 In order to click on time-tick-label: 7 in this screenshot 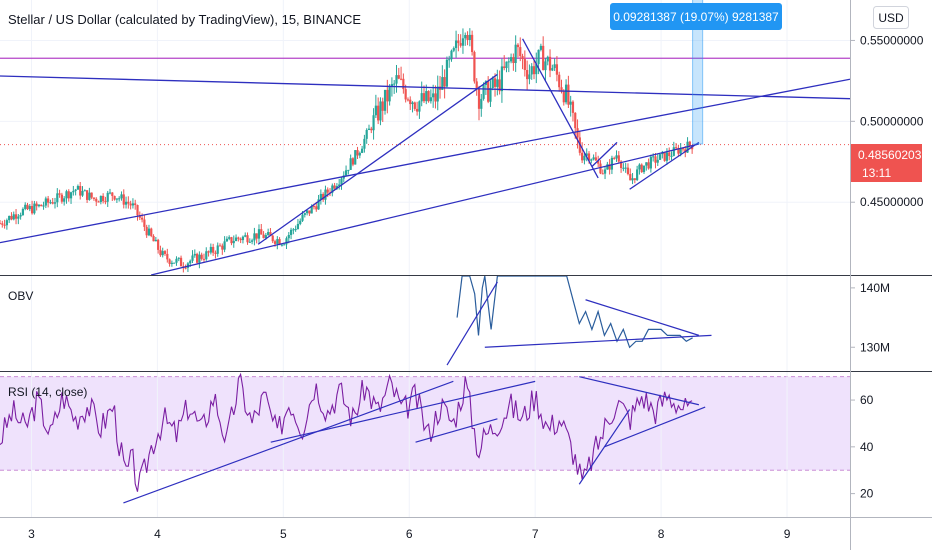, I will do `click(535, 534)`.